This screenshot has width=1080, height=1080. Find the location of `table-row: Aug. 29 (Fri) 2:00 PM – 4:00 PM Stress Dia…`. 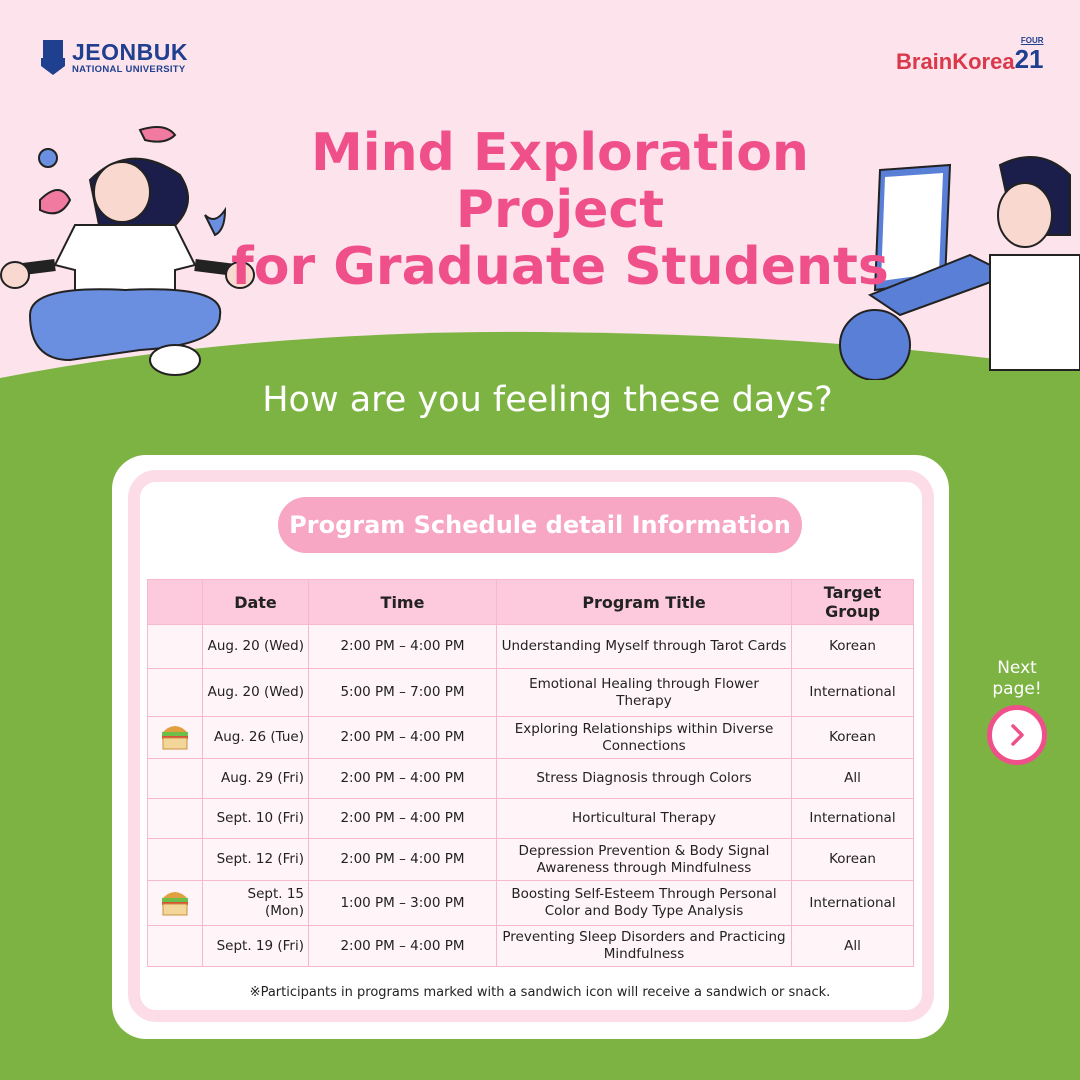

table-row: Aug. 29 (Fri) 2:00 PM – 4:00 PM Stress Dia… is located at coordinates (530, 778).